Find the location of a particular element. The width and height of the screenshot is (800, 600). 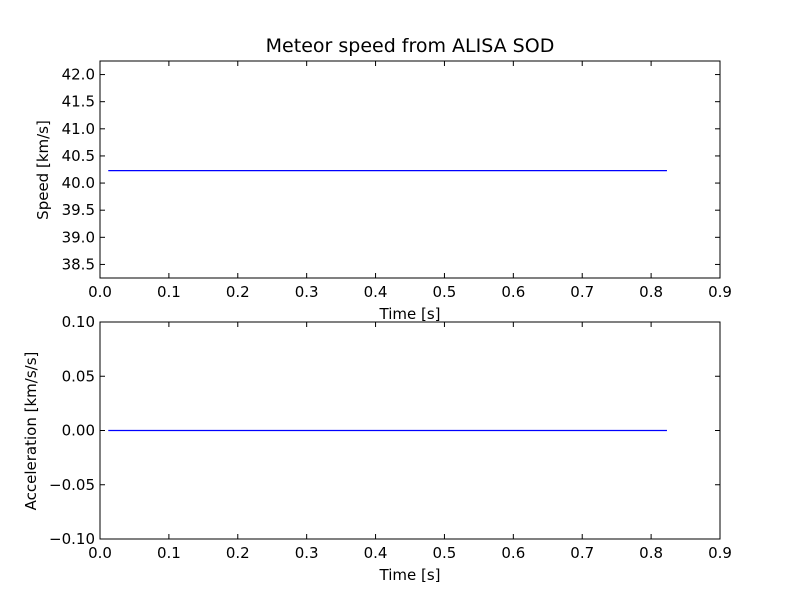

speed-x-tick-label: 0.9 is located at coordinates (720, 292).